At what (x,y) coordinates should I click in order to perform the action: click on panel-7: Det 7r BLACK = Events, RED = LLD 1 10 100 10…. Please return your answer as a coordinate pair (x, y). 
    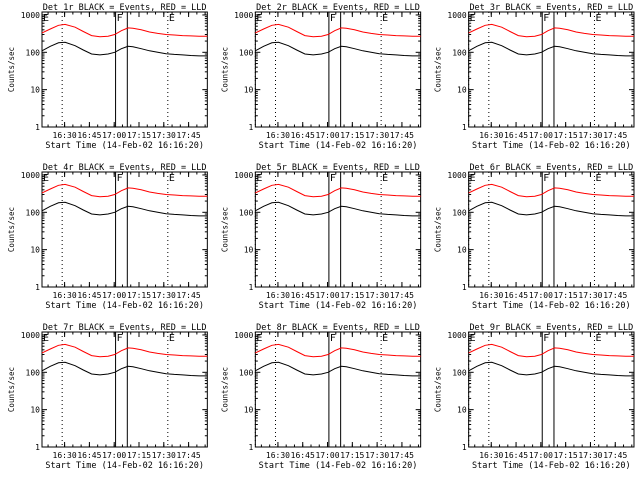
    Looking at the image, I should click on (107, 397).